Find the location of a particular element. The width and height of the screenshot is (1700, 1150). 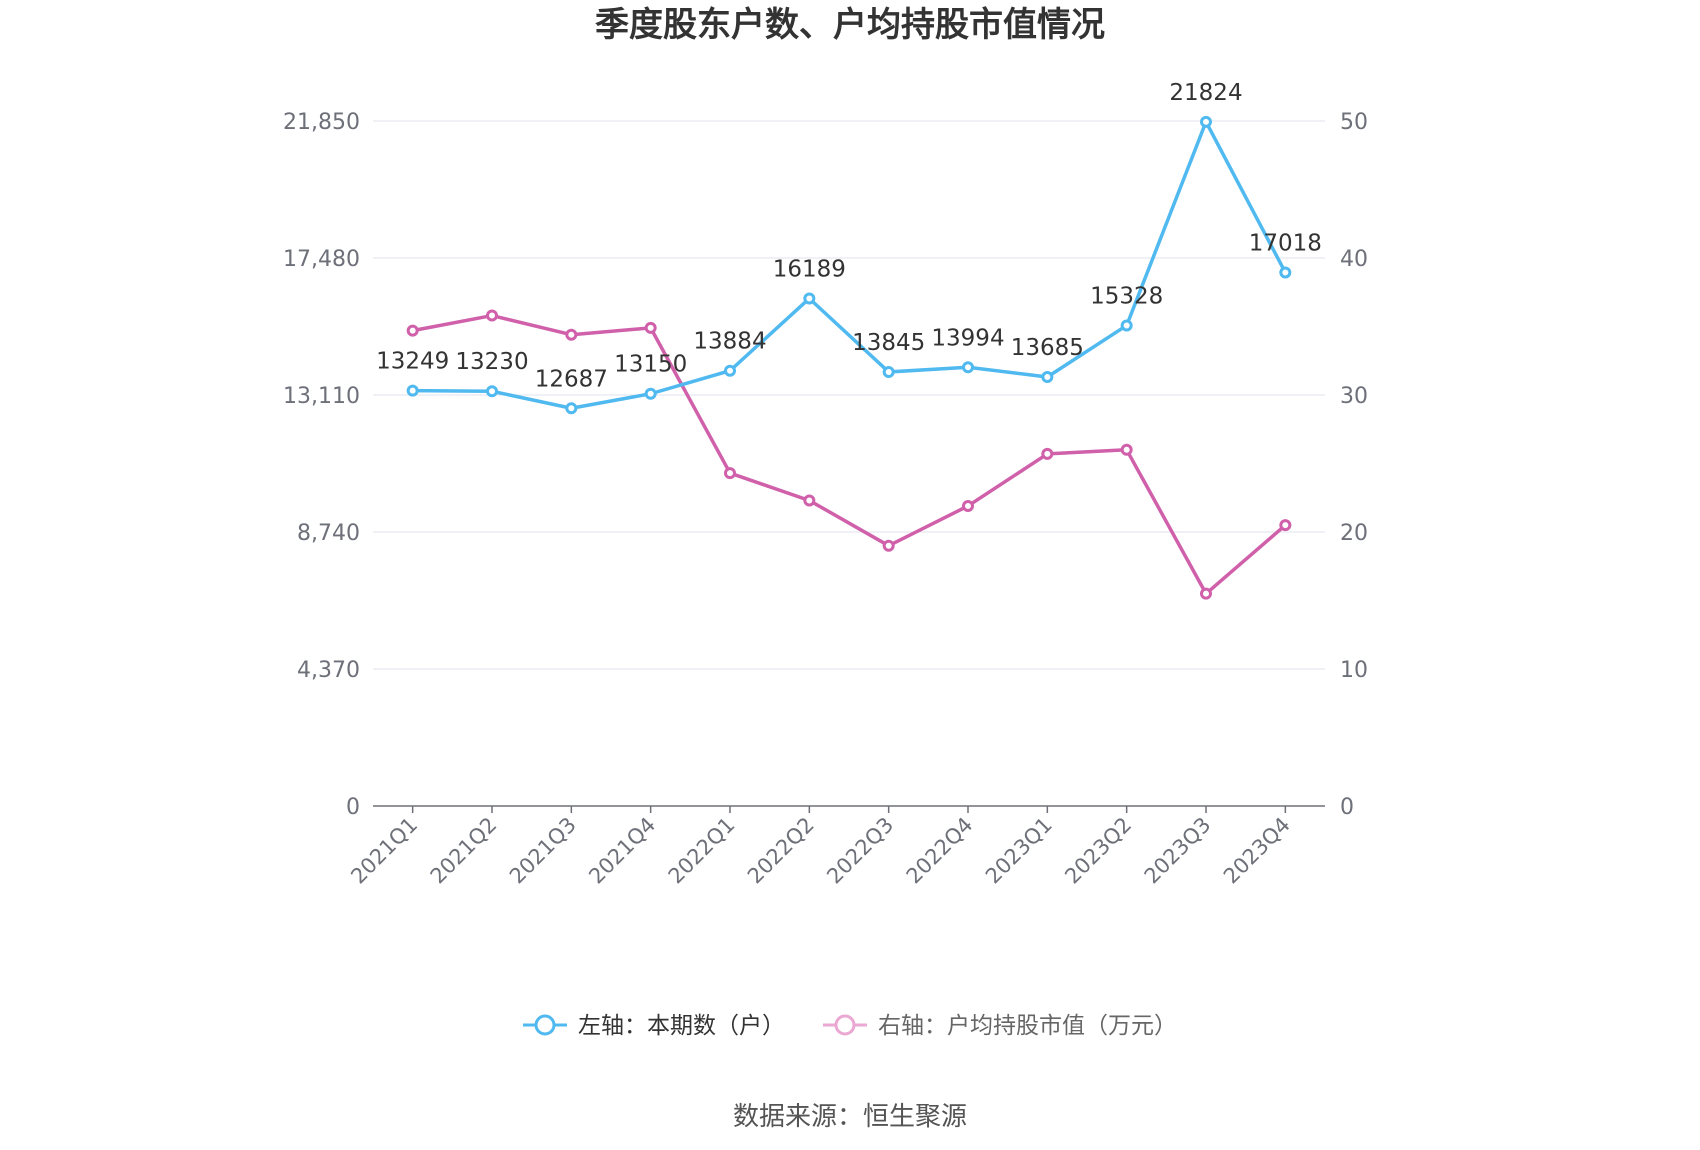

x-axis-tick-label: 2022Q1 is located at coordinates (702, 851).